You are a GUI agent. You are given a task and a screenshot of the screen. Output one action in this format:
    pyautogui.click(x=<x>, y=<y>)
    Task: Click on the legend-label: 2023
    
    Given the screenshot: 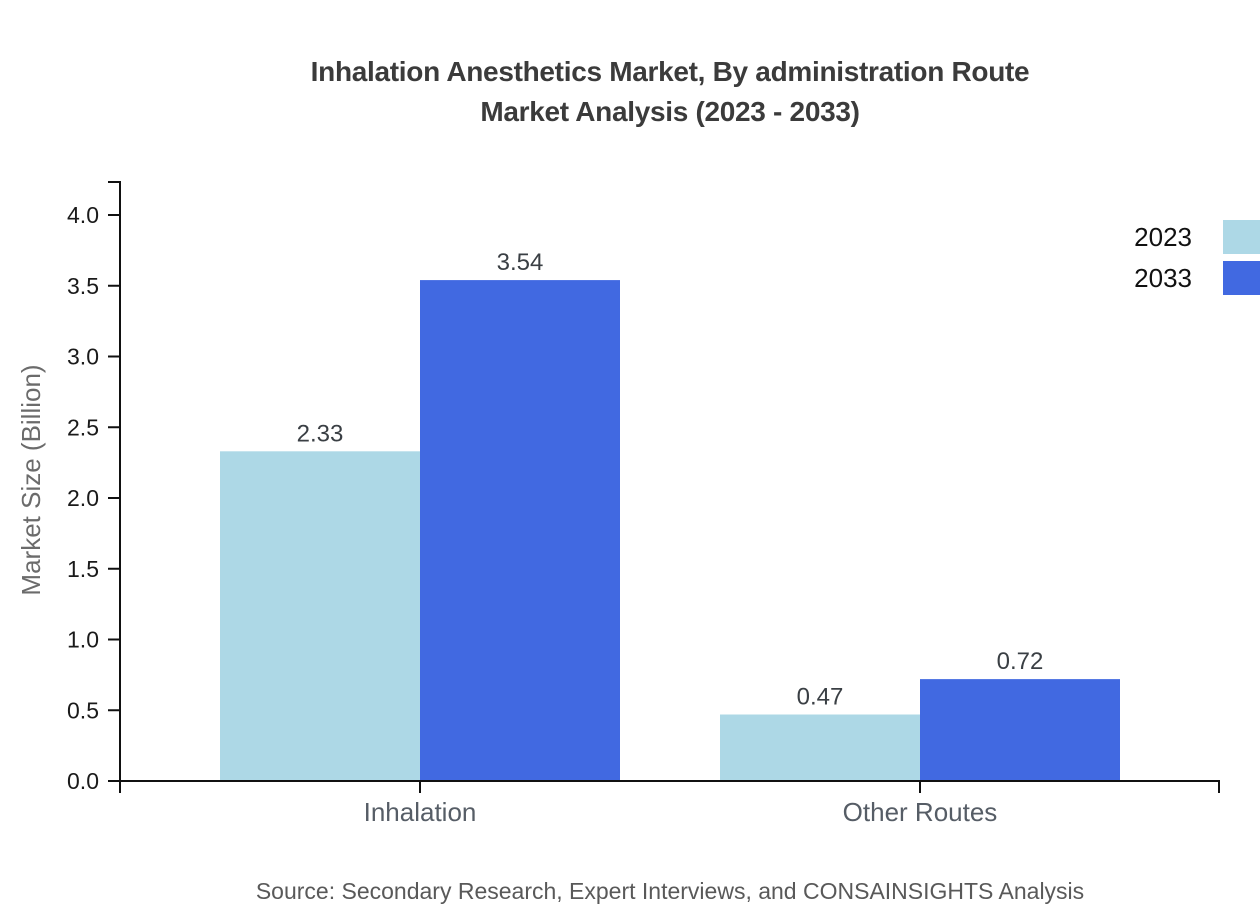 What is the action you would take?
    pyautogui.click(x=1163, y=236)
    